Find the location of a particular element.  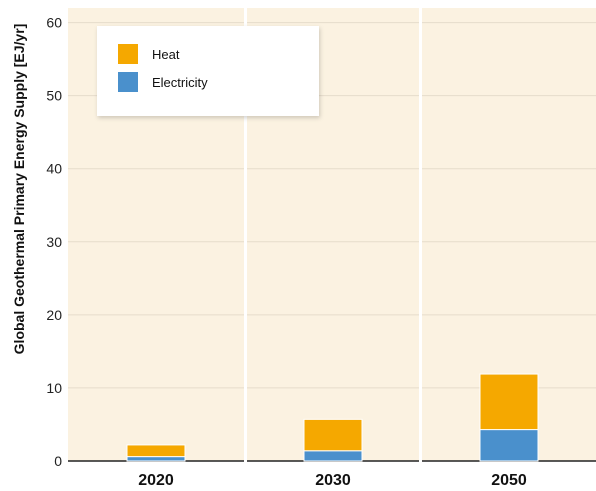

bar-heat-2030 is located at coordinates (333, 435).